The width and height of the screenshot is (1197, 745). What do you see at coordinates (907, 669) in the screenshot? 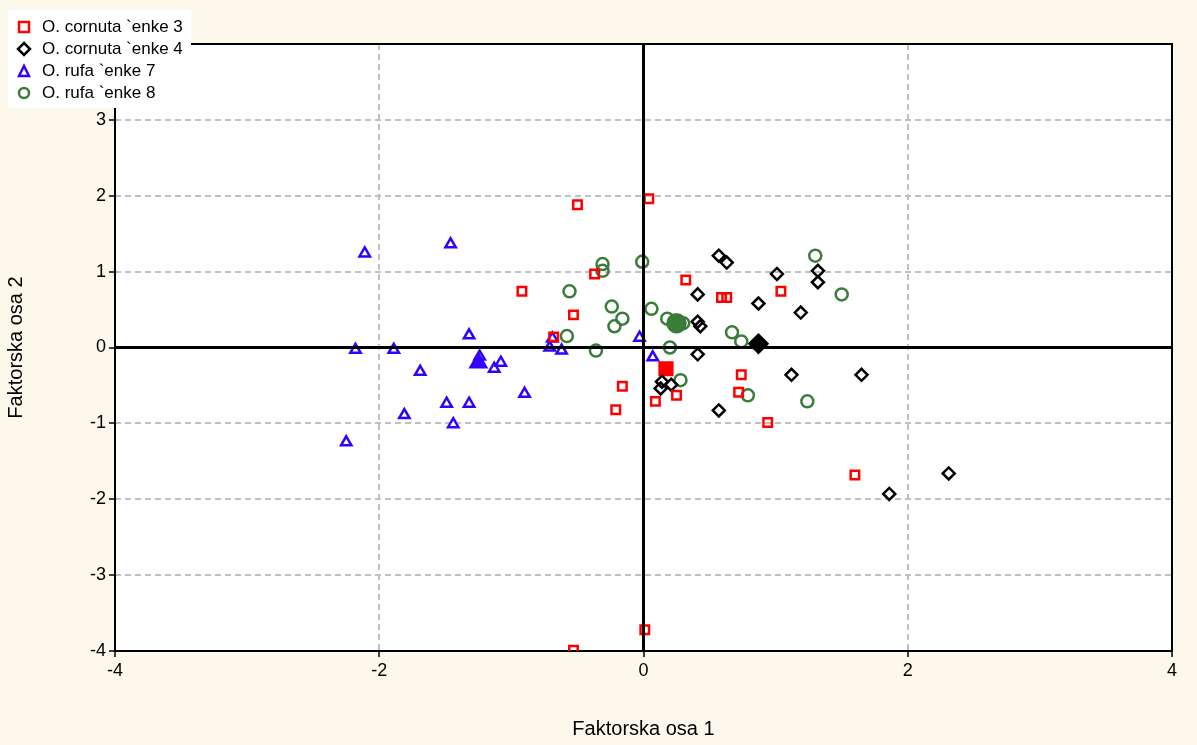
I see `x-tick-label: 2` at bounding box center [907, 669].